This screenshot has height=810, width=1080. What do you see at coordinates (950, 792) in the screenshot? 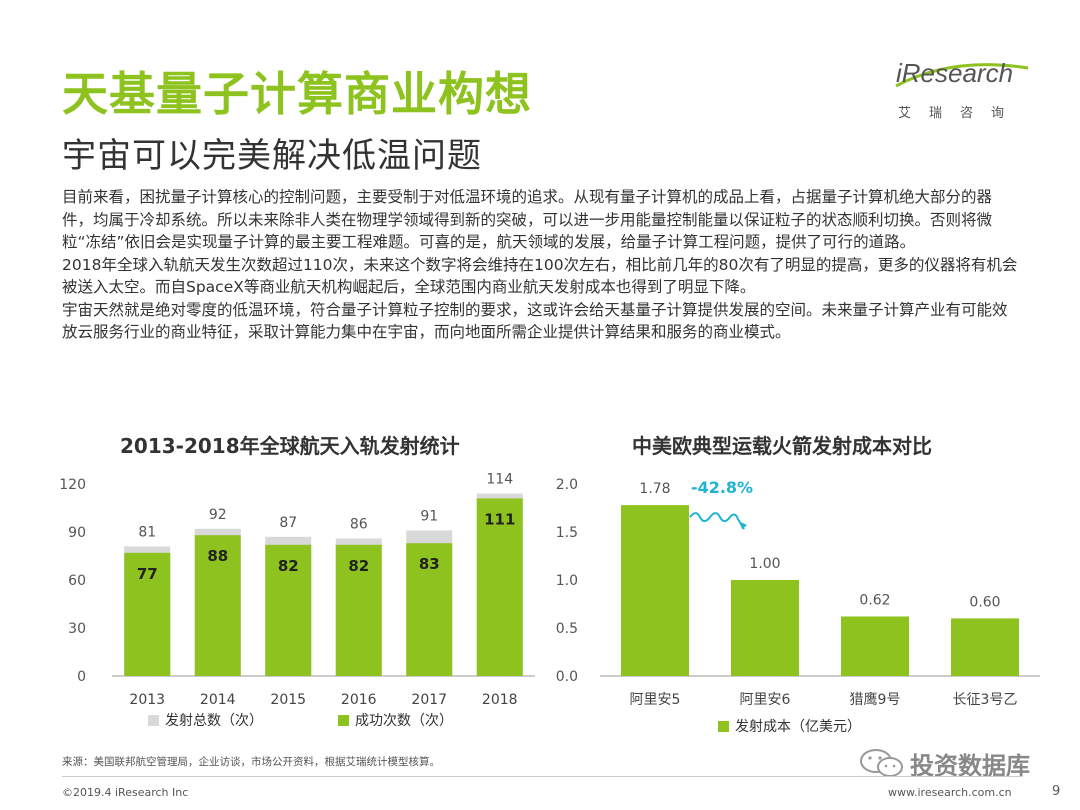
I see `website-link: www.iresearch.com.cn` at bounding box center [950, 792].